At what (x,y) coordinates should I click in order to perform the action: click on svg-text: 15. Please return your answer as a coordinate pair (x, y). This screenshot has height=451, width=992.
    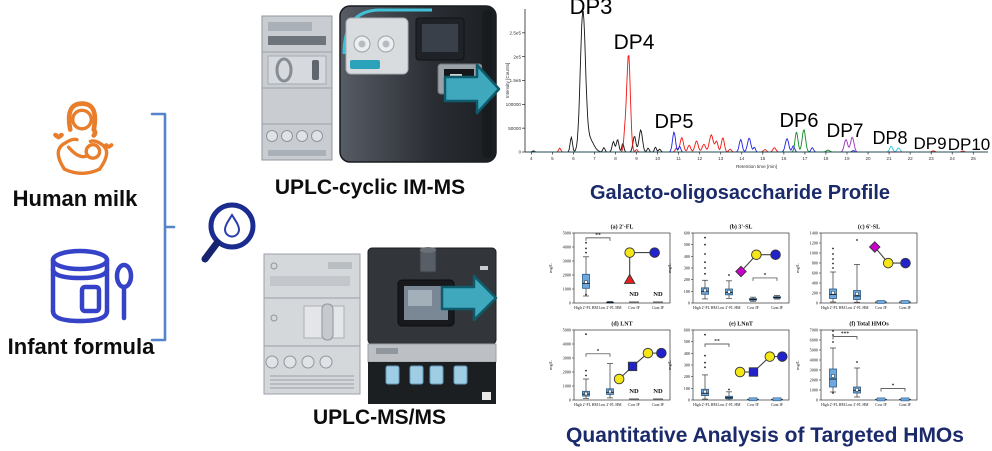
    Looking at the image, I should click on (763, 158).